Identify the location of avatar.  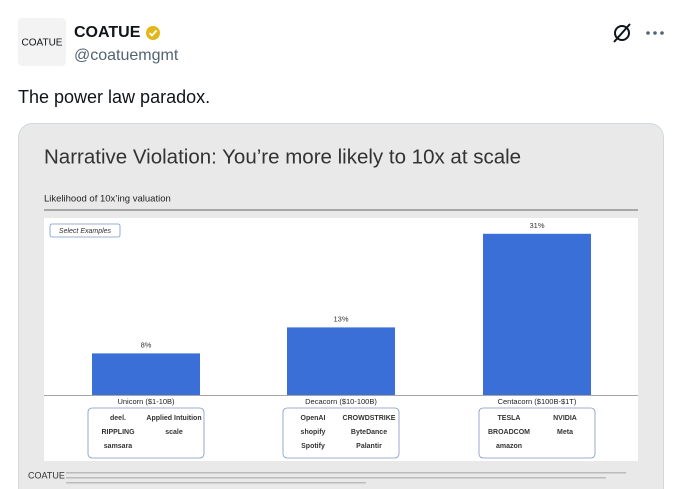
(42, 42).